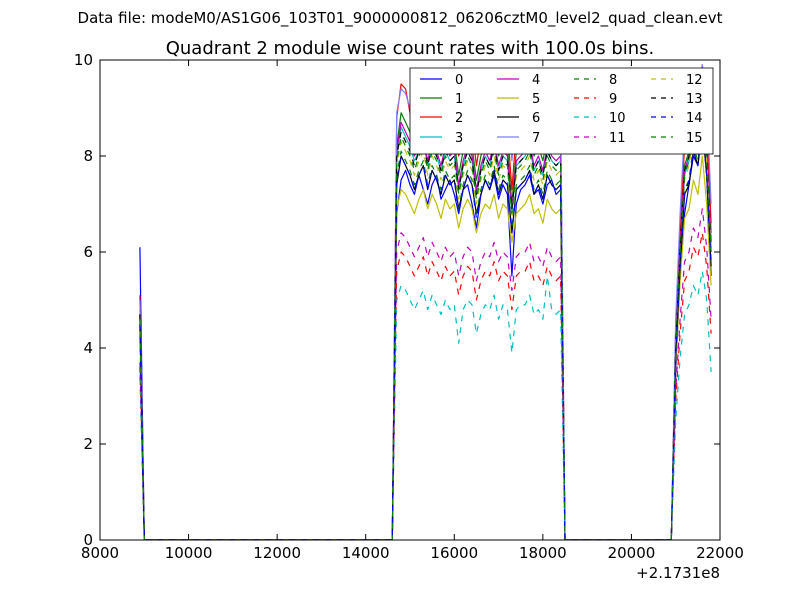 The width and height of the screenshot is (800, 600). Describe the element at coordinates (613, 80) in the screenshot. I see `legend-label-8: 8` at that location.